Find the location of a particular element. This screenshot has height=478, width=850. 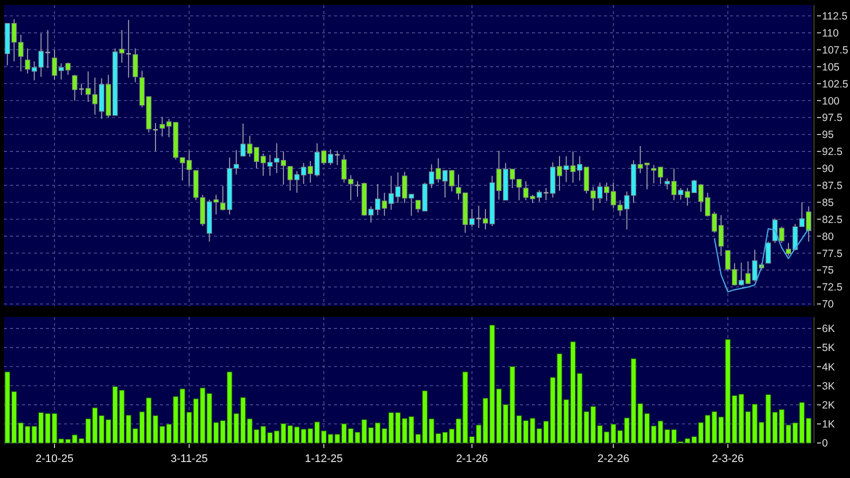

x-tick-label: 3-11-25 is located at coordinates (189, 459).